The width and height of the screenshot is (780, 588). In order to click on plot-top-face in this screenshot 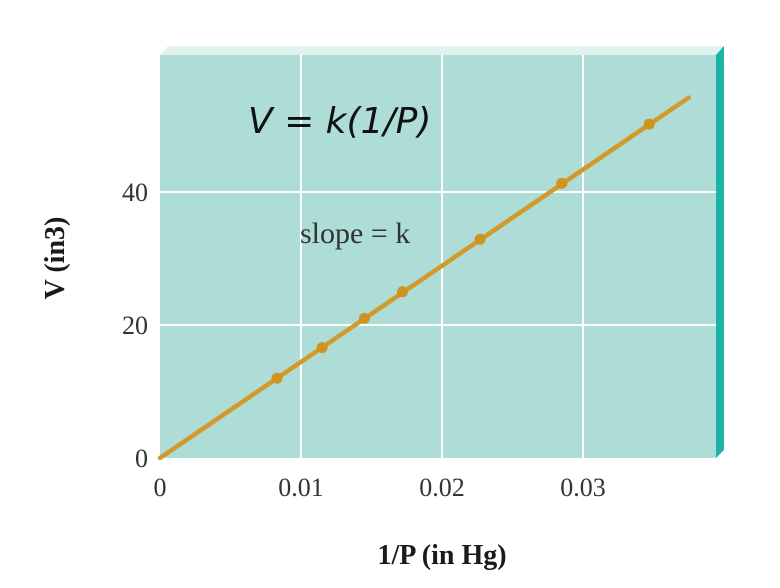, I will do `click(442, 50)`.